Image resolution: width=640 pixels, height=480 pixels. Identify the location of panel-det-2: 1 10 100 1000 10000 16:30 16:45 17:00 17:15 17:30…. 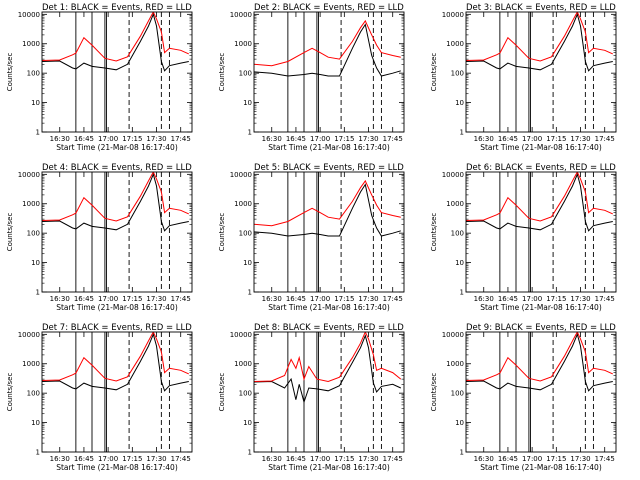
(311, 77).